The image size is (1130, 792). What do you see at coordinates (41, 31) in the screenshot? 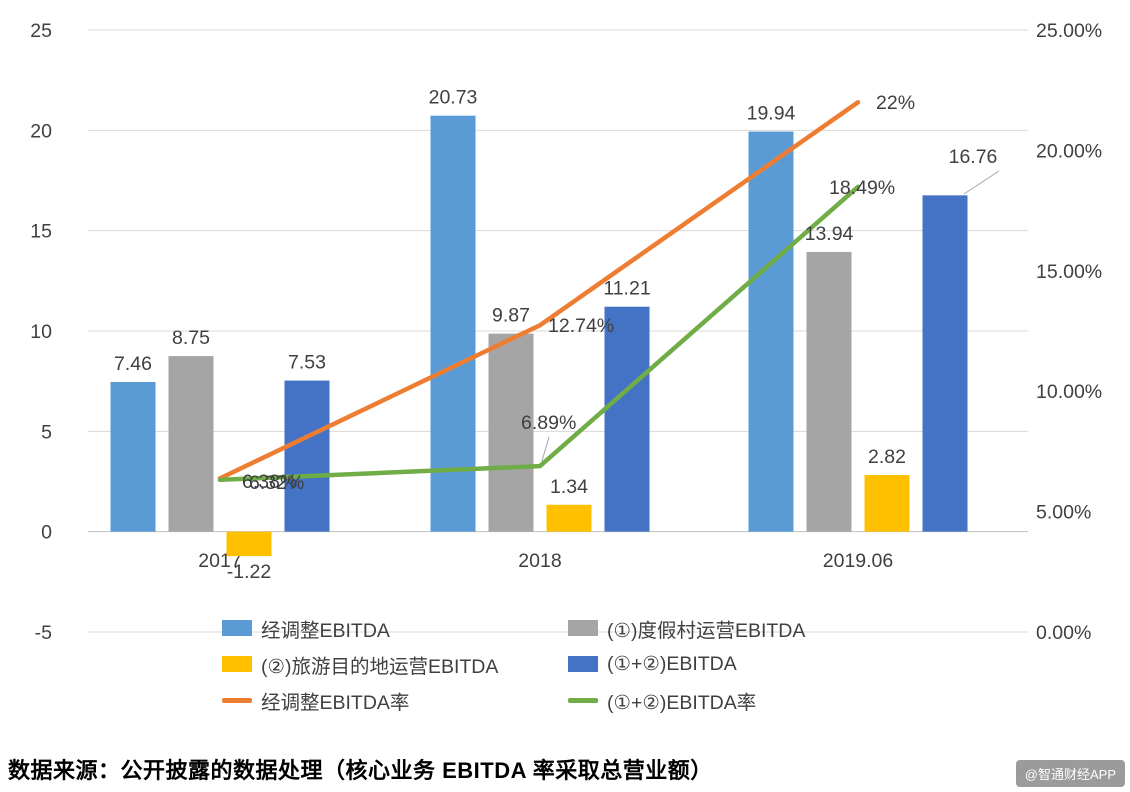
I see `left-axis-tick-label: 25` at bounding box center [41, 31].